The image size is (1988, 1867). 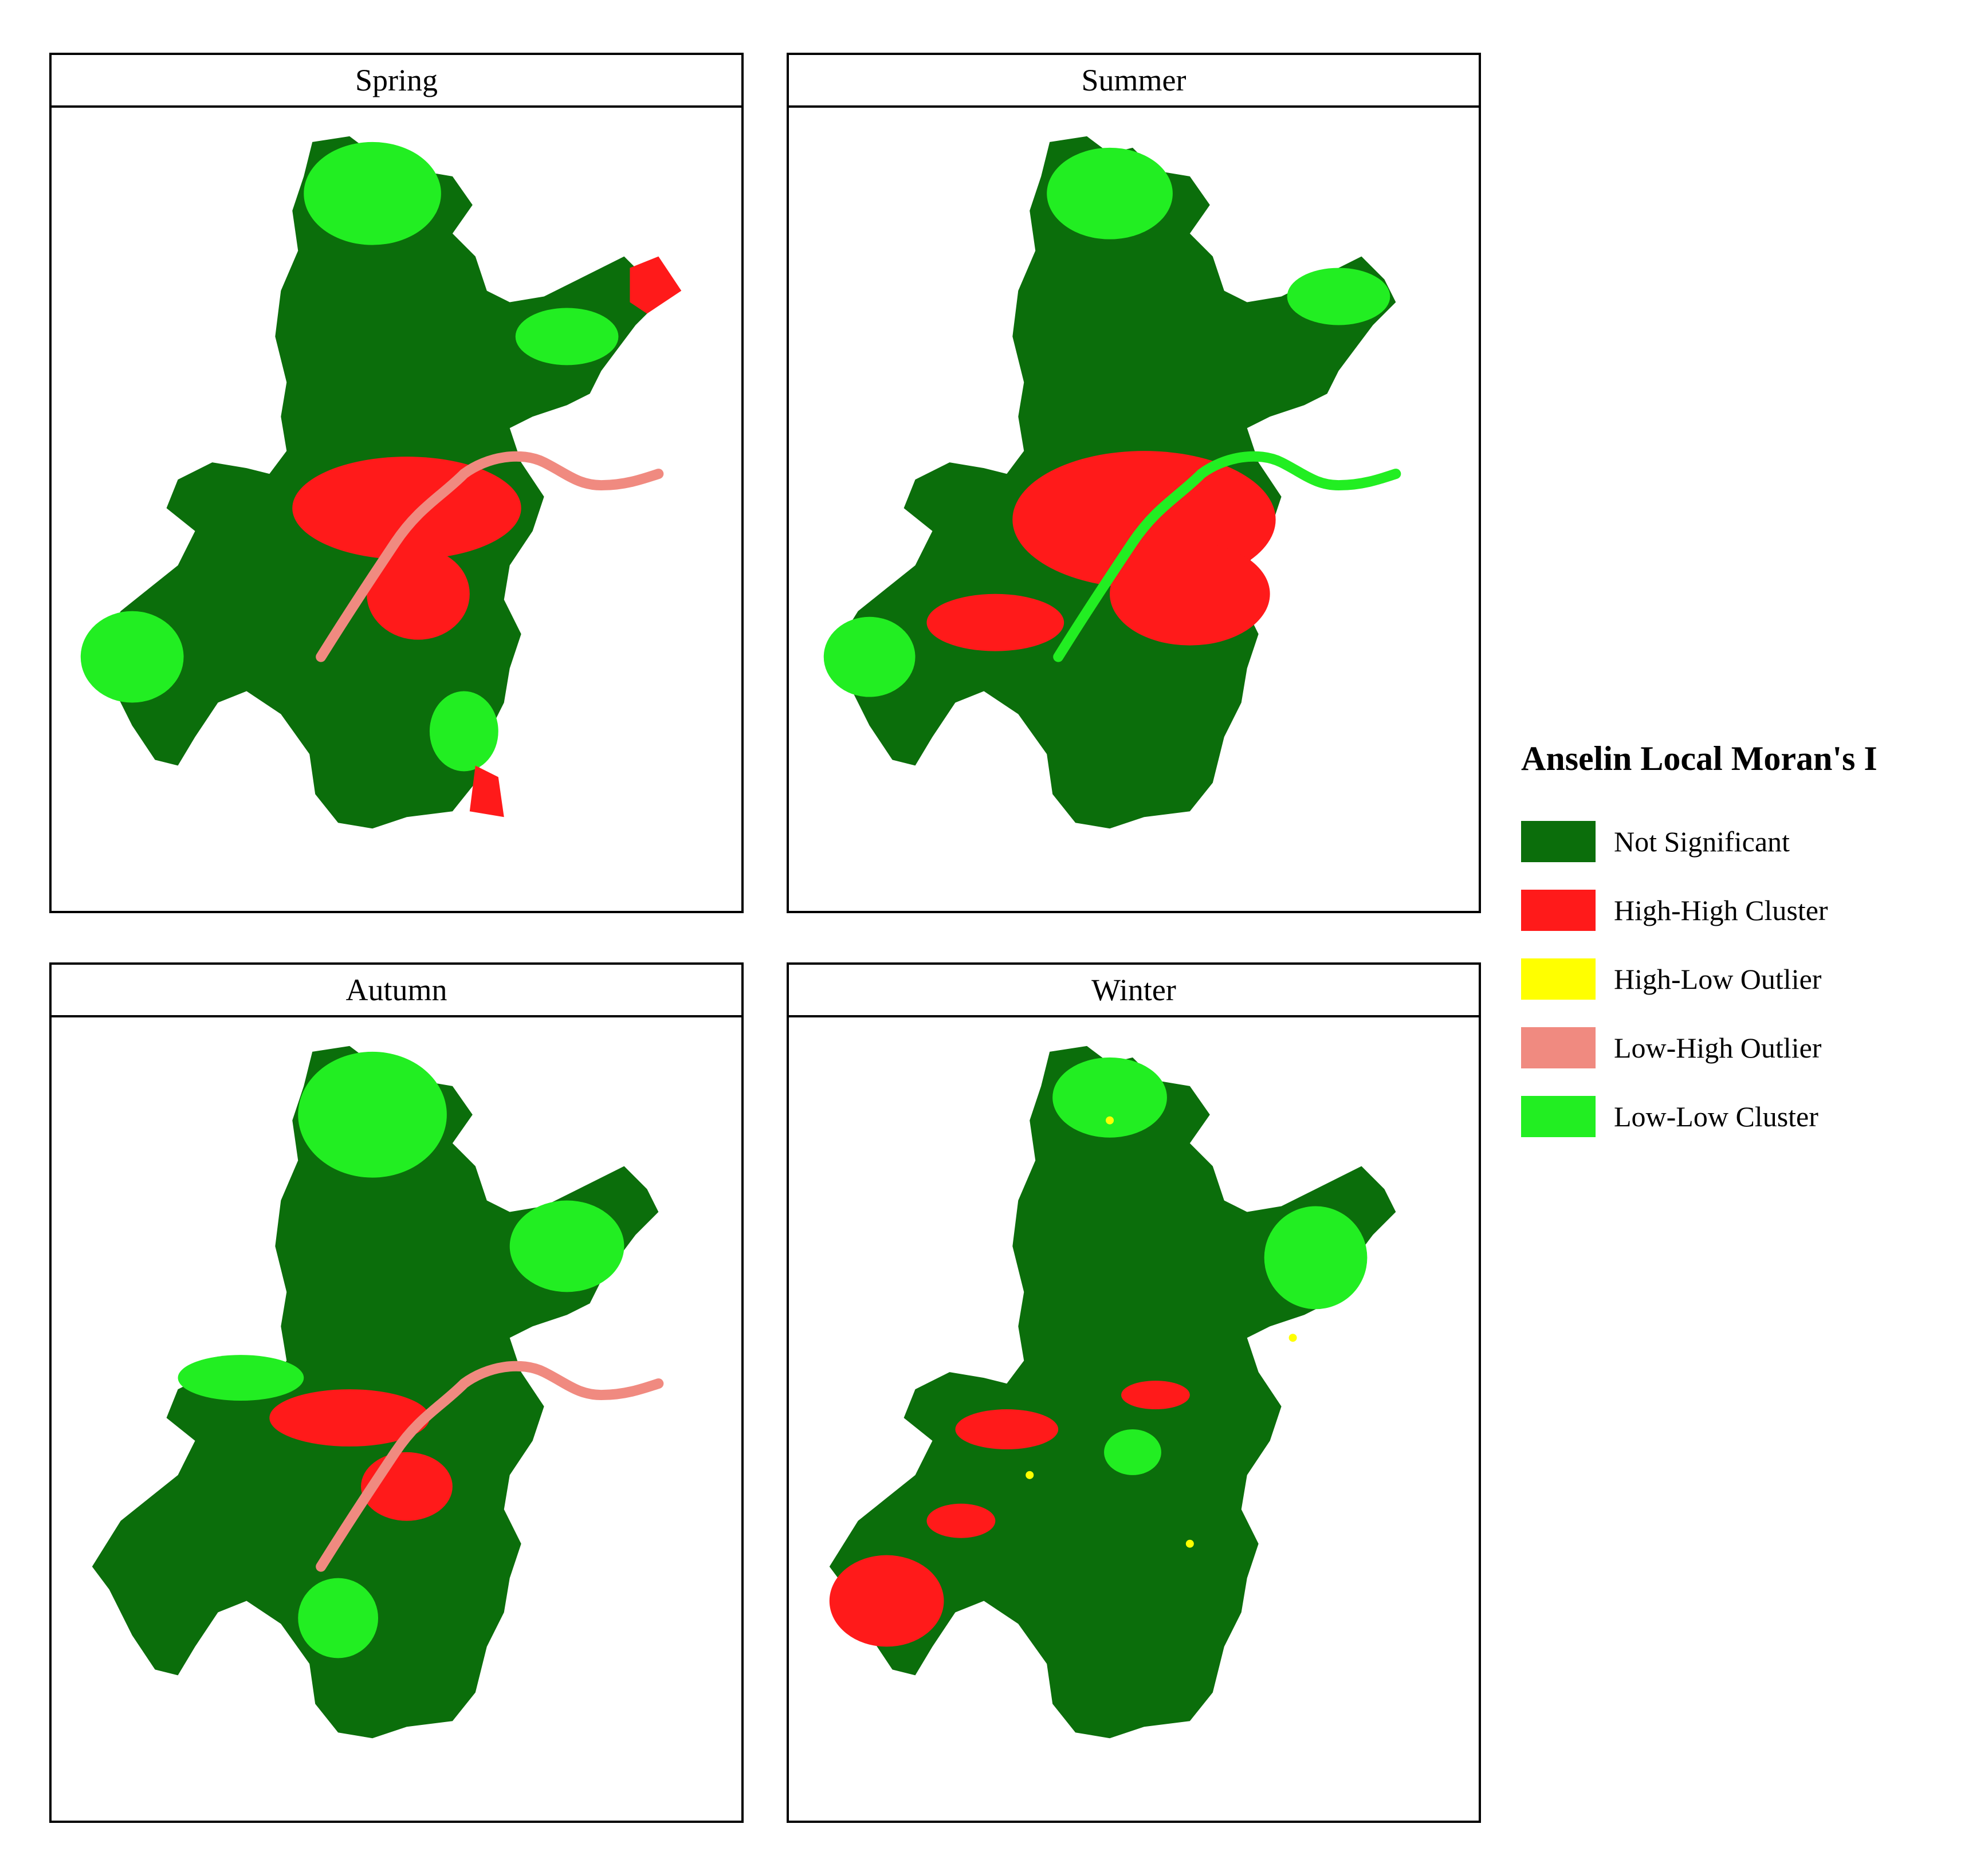 I want to click on panel-title: Summer, so click(x=1134, y=81).